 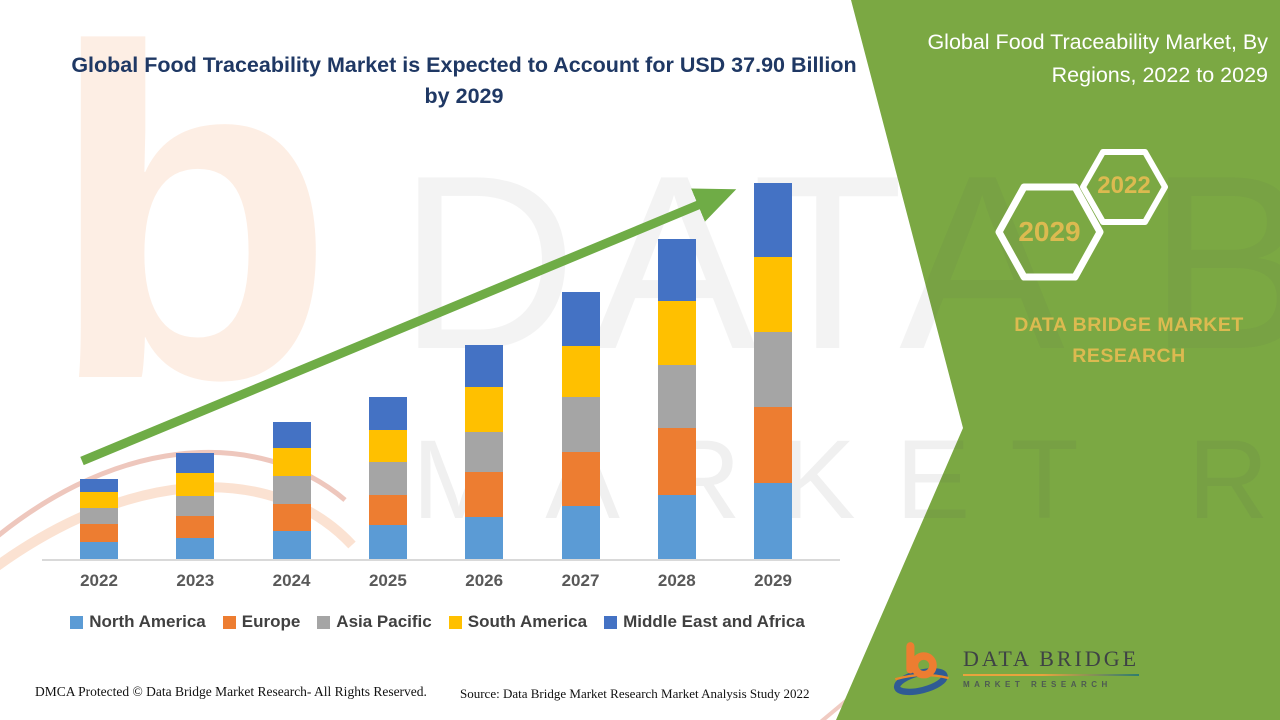 I want to click on company-logo: DATA BRIDGE MARKET RESEARCH, so click(x=1016, y=670).